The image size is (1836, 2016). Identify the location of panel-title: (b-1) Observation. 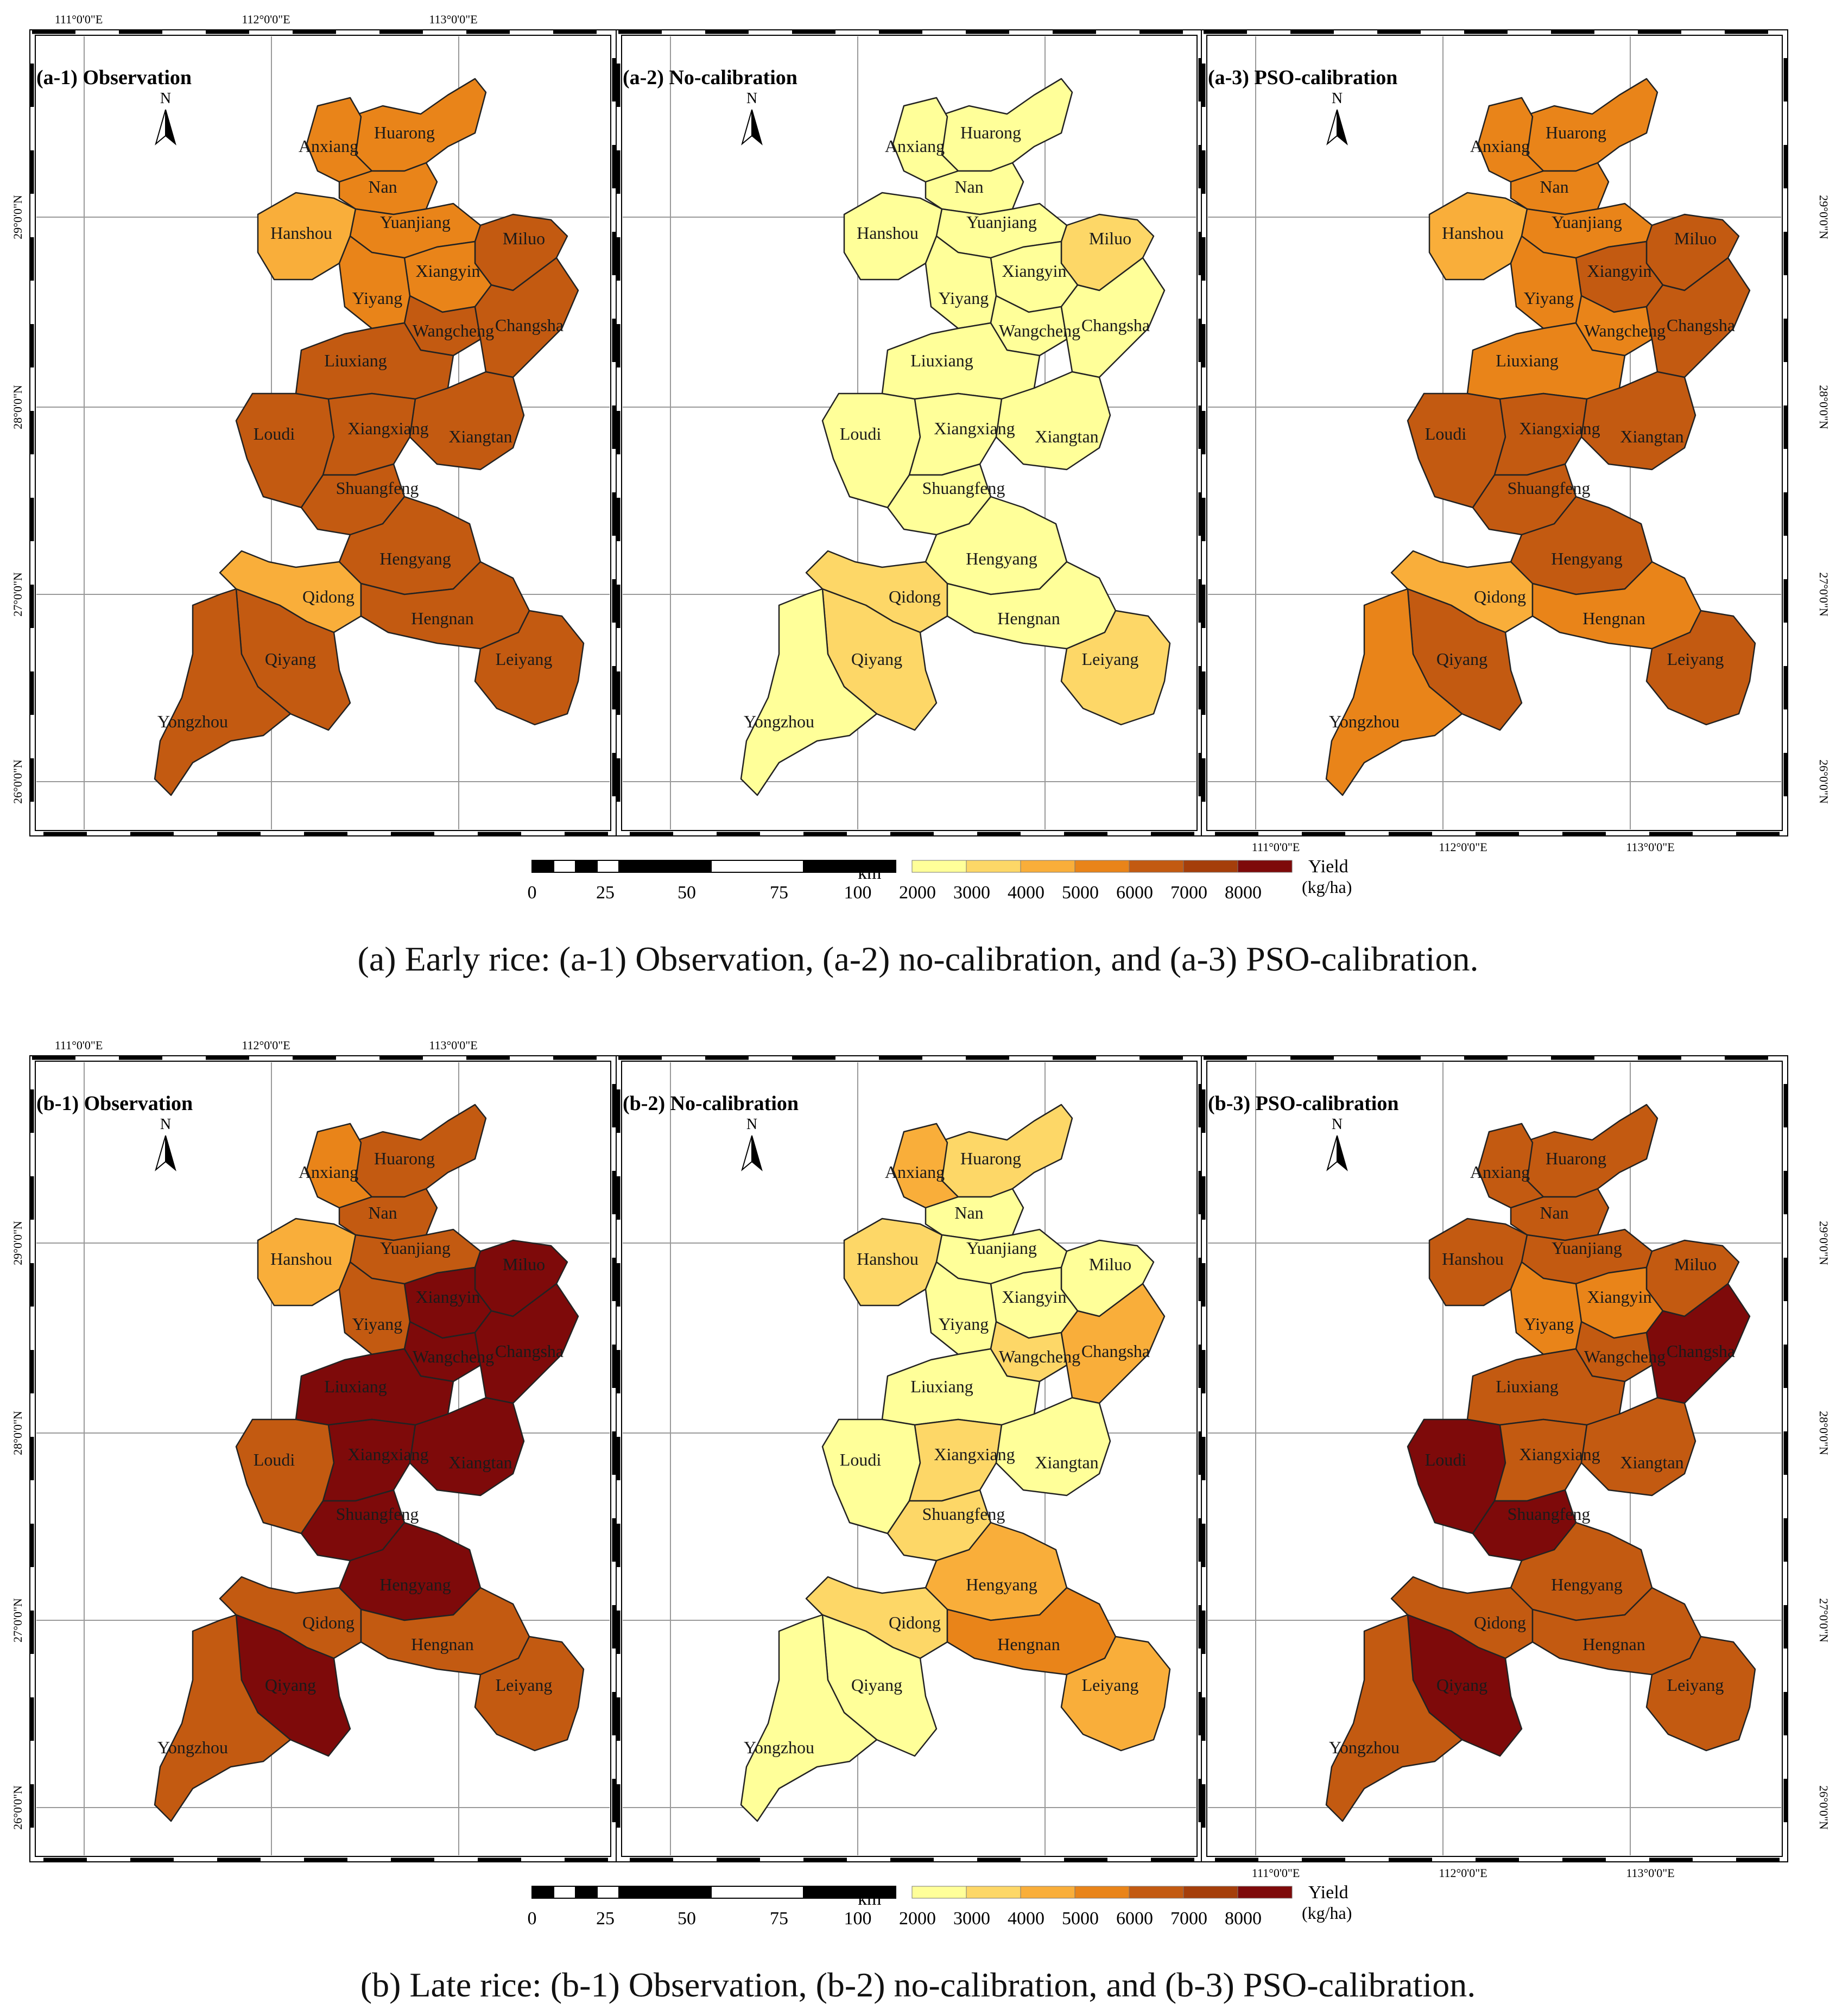
(114, 1103).